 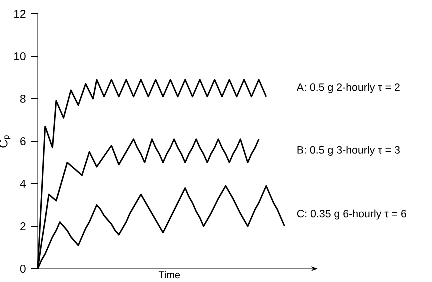 What do you see at coordinates (23, 141) in the screenshot?
I see `y-tick-label: 6` at bounding box center [23, 141].